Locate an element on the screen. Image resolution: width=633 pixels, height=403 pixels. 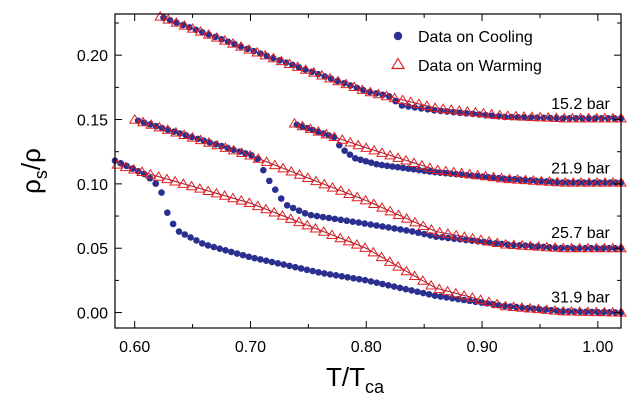
y-tick-label: 0.15 is located at coordinates (92, 121).